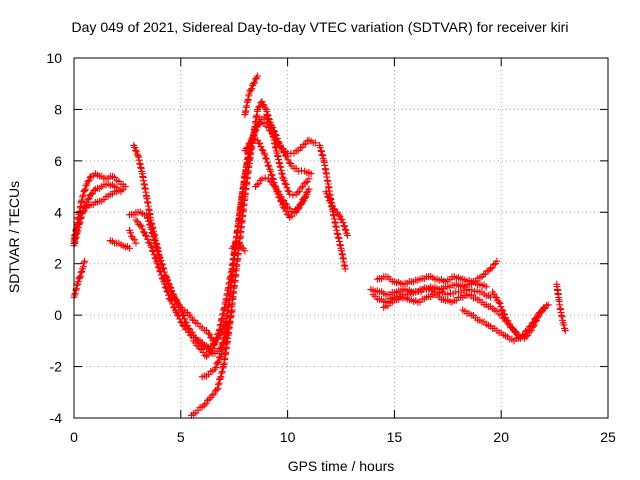 The width and height of the screenshot is (640, 480). I want to click on y-tick-label: 2, so click(58, 264).